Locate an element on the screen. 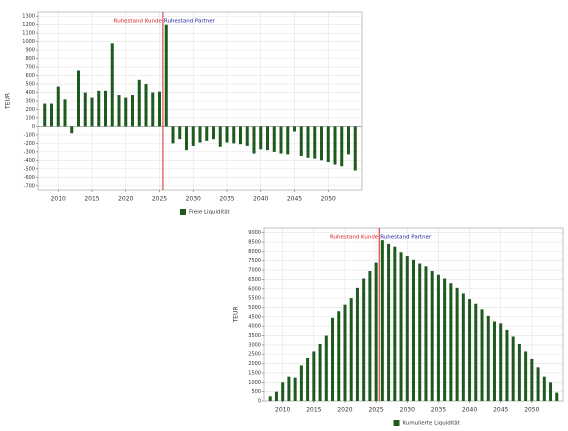 This screenshot has width=568, height=431. y-tick-label: 900 is located at coordinates (30, 51).